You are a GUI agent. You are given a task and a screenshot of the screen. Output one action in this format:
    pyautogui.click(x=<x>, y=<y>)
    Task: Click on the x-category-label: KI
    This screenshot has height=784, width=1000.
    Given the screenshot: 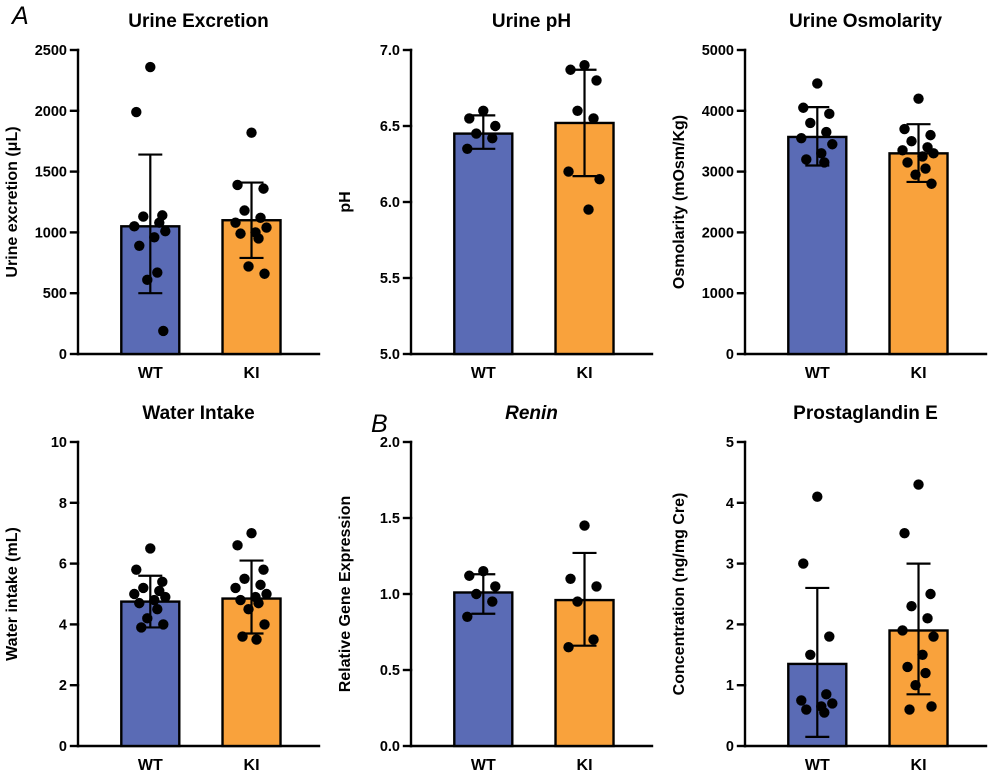 What is the action you would take?
    pyautogui.click(x=252, y=765)
    